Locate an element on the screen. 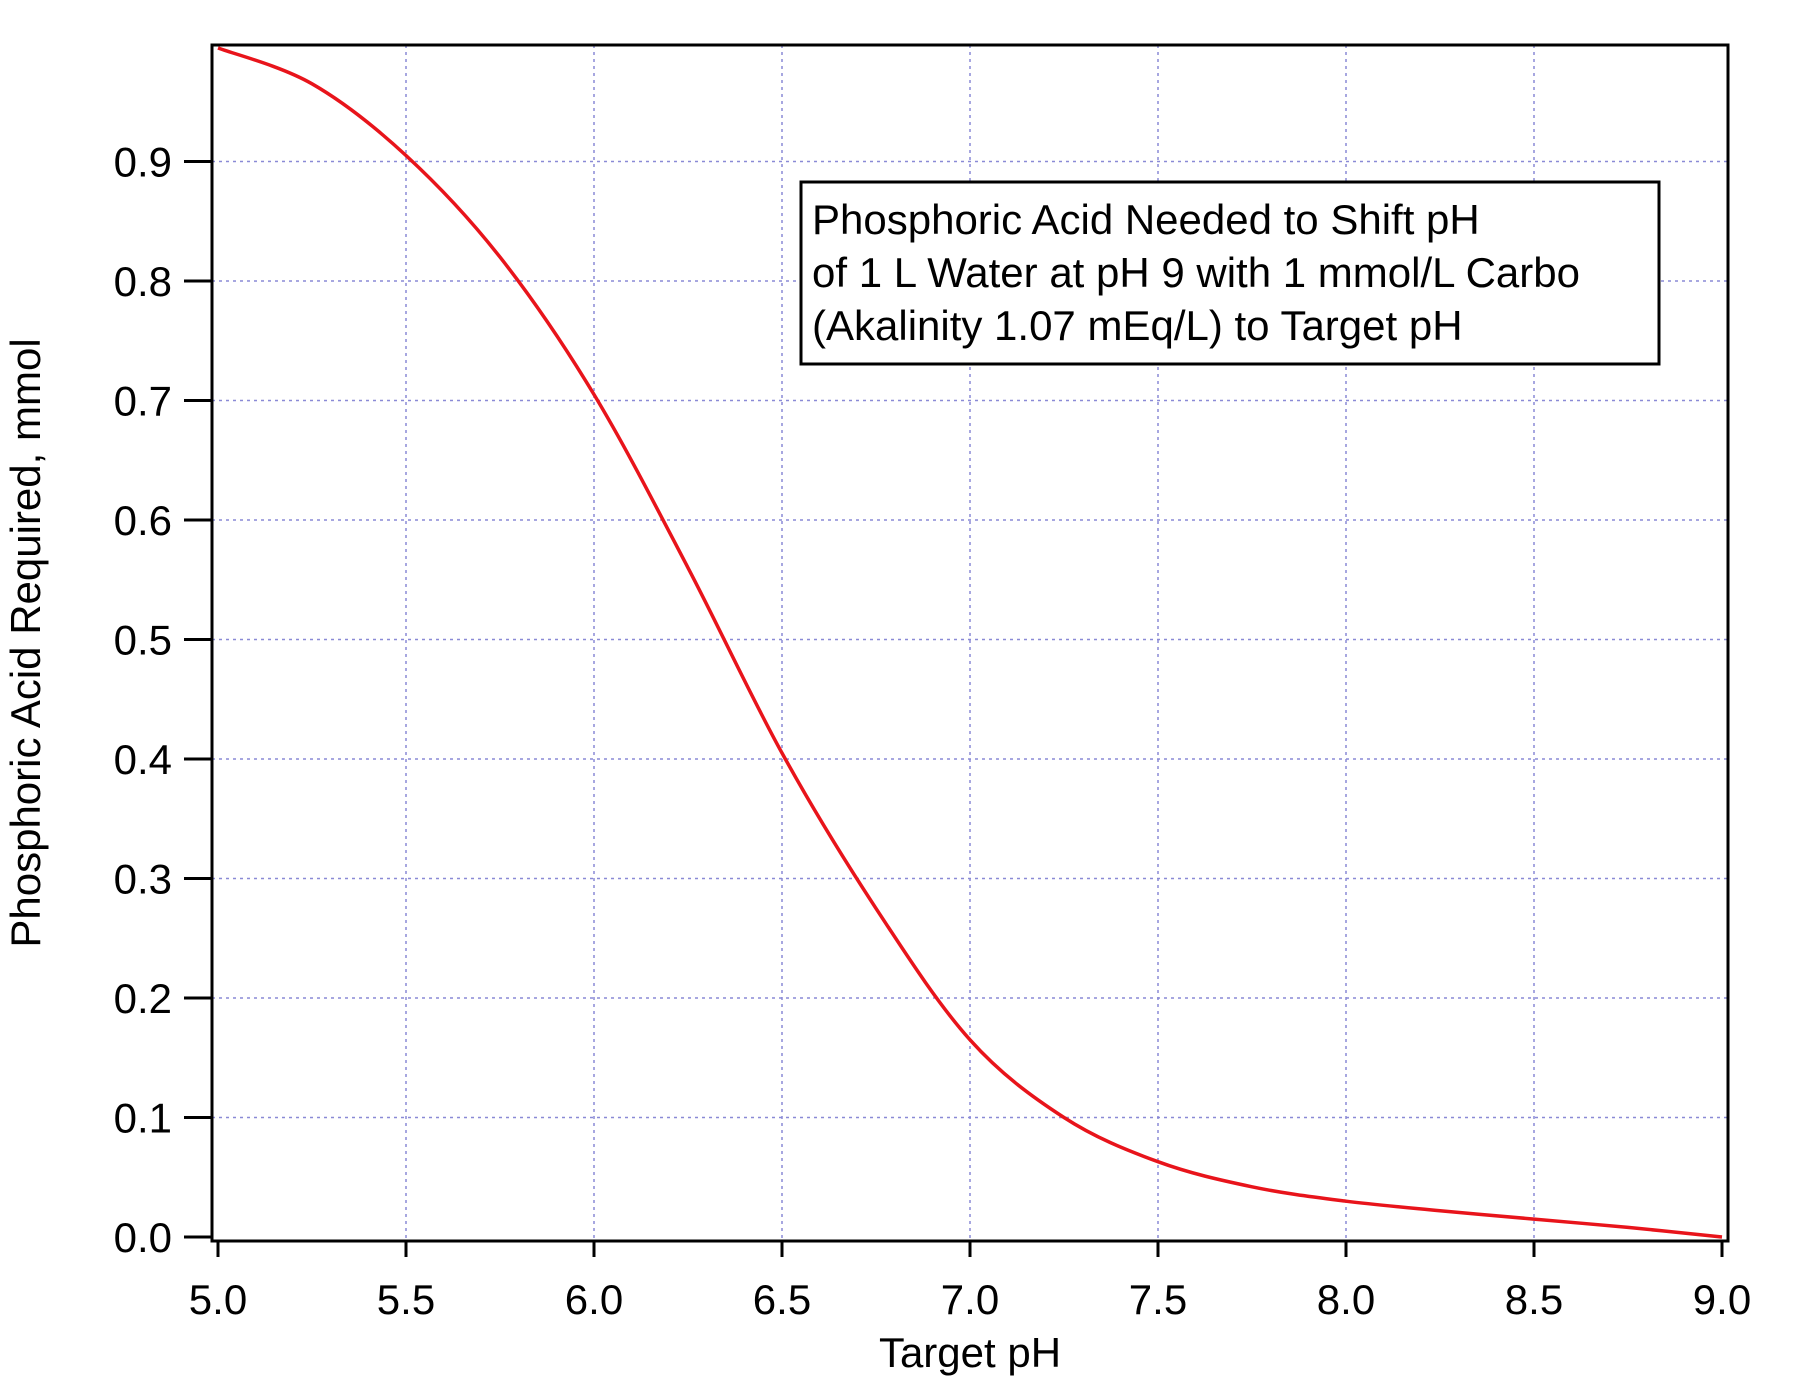 Image resolution: width=1808 pixels, height=1380 pixels. y-tick-label: 0.1 is located at coordinates (143, 1118).